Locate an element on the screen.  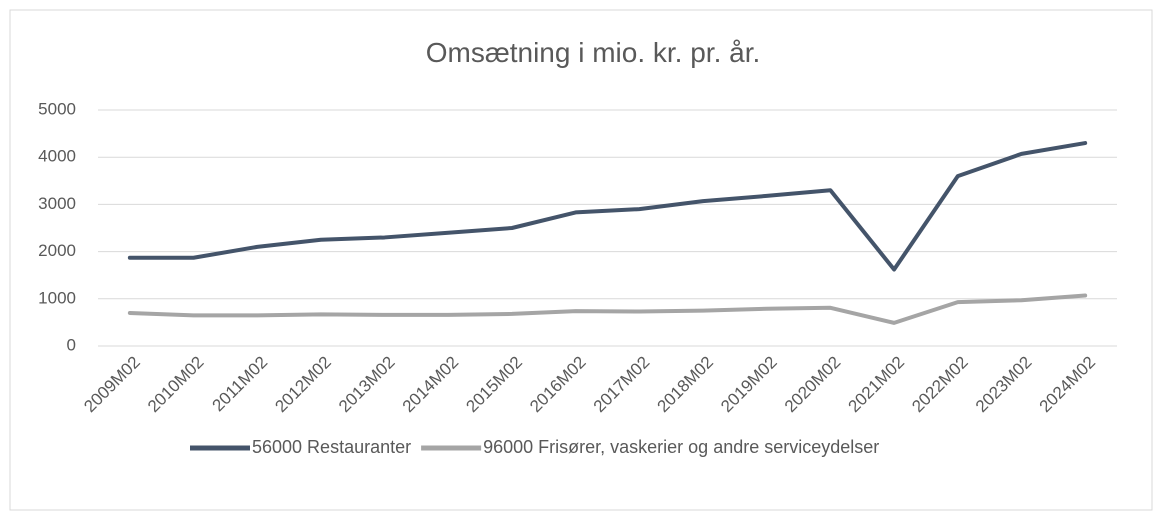
y-tick-label: 3000 is located at coordinates (57, 203).